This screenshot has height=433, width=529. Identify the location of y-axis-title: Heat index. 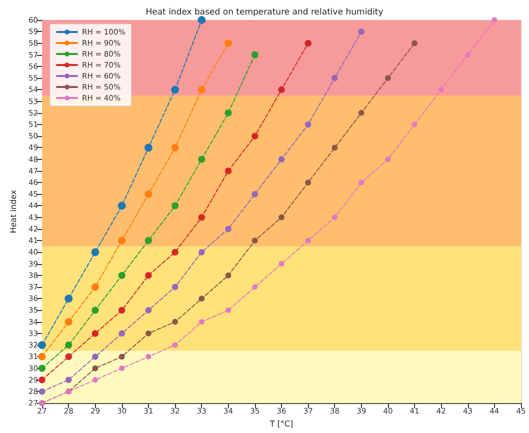
(13, 212).